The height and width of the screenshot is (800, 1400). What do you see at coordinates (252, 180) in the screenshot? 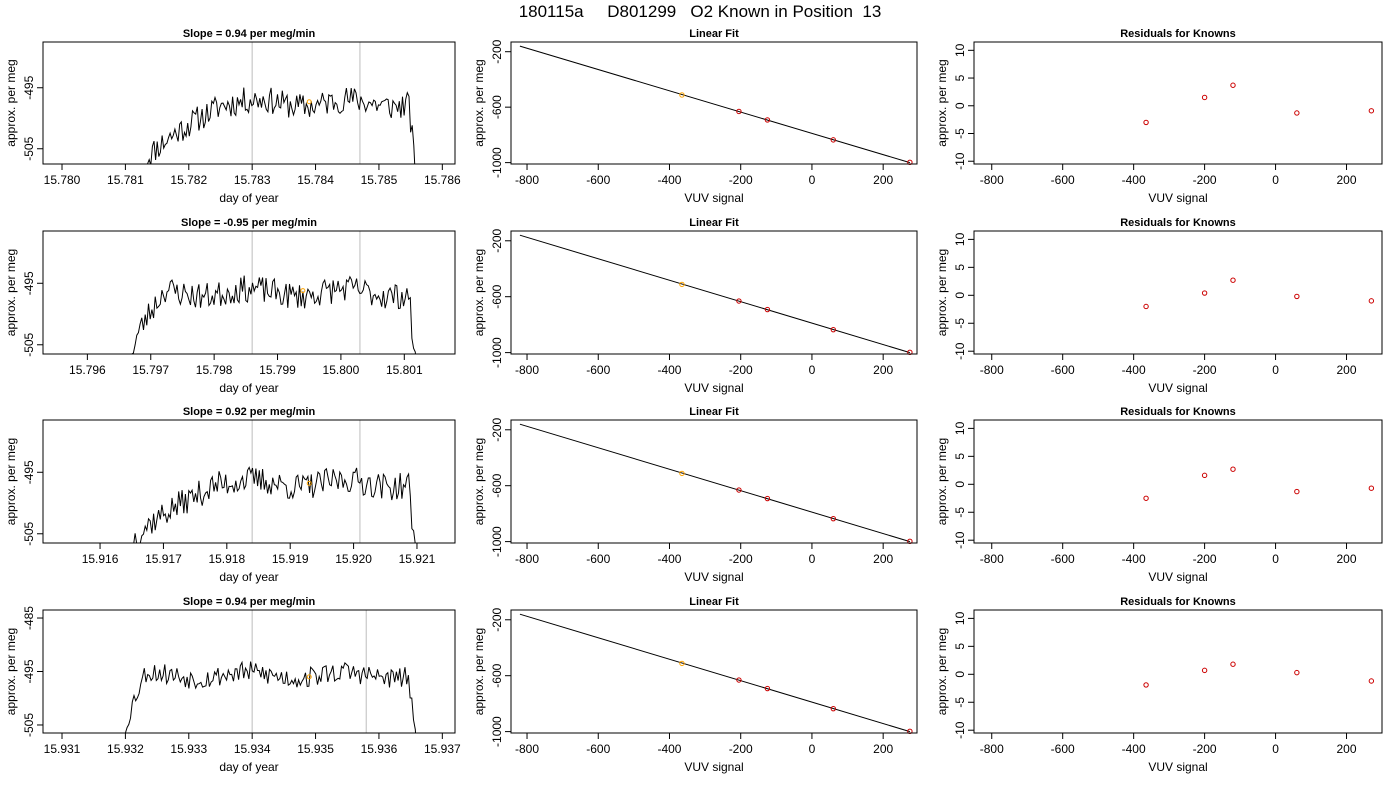
I see `x-tick-label: 15.783` at bounding box center [252, 180].